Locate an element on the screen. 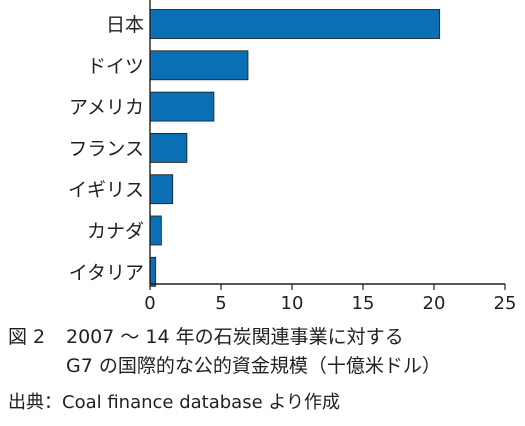 The height and width of the screenshot is (426, 525). category-label-6: イタリア is located at coordinates (106, 273).